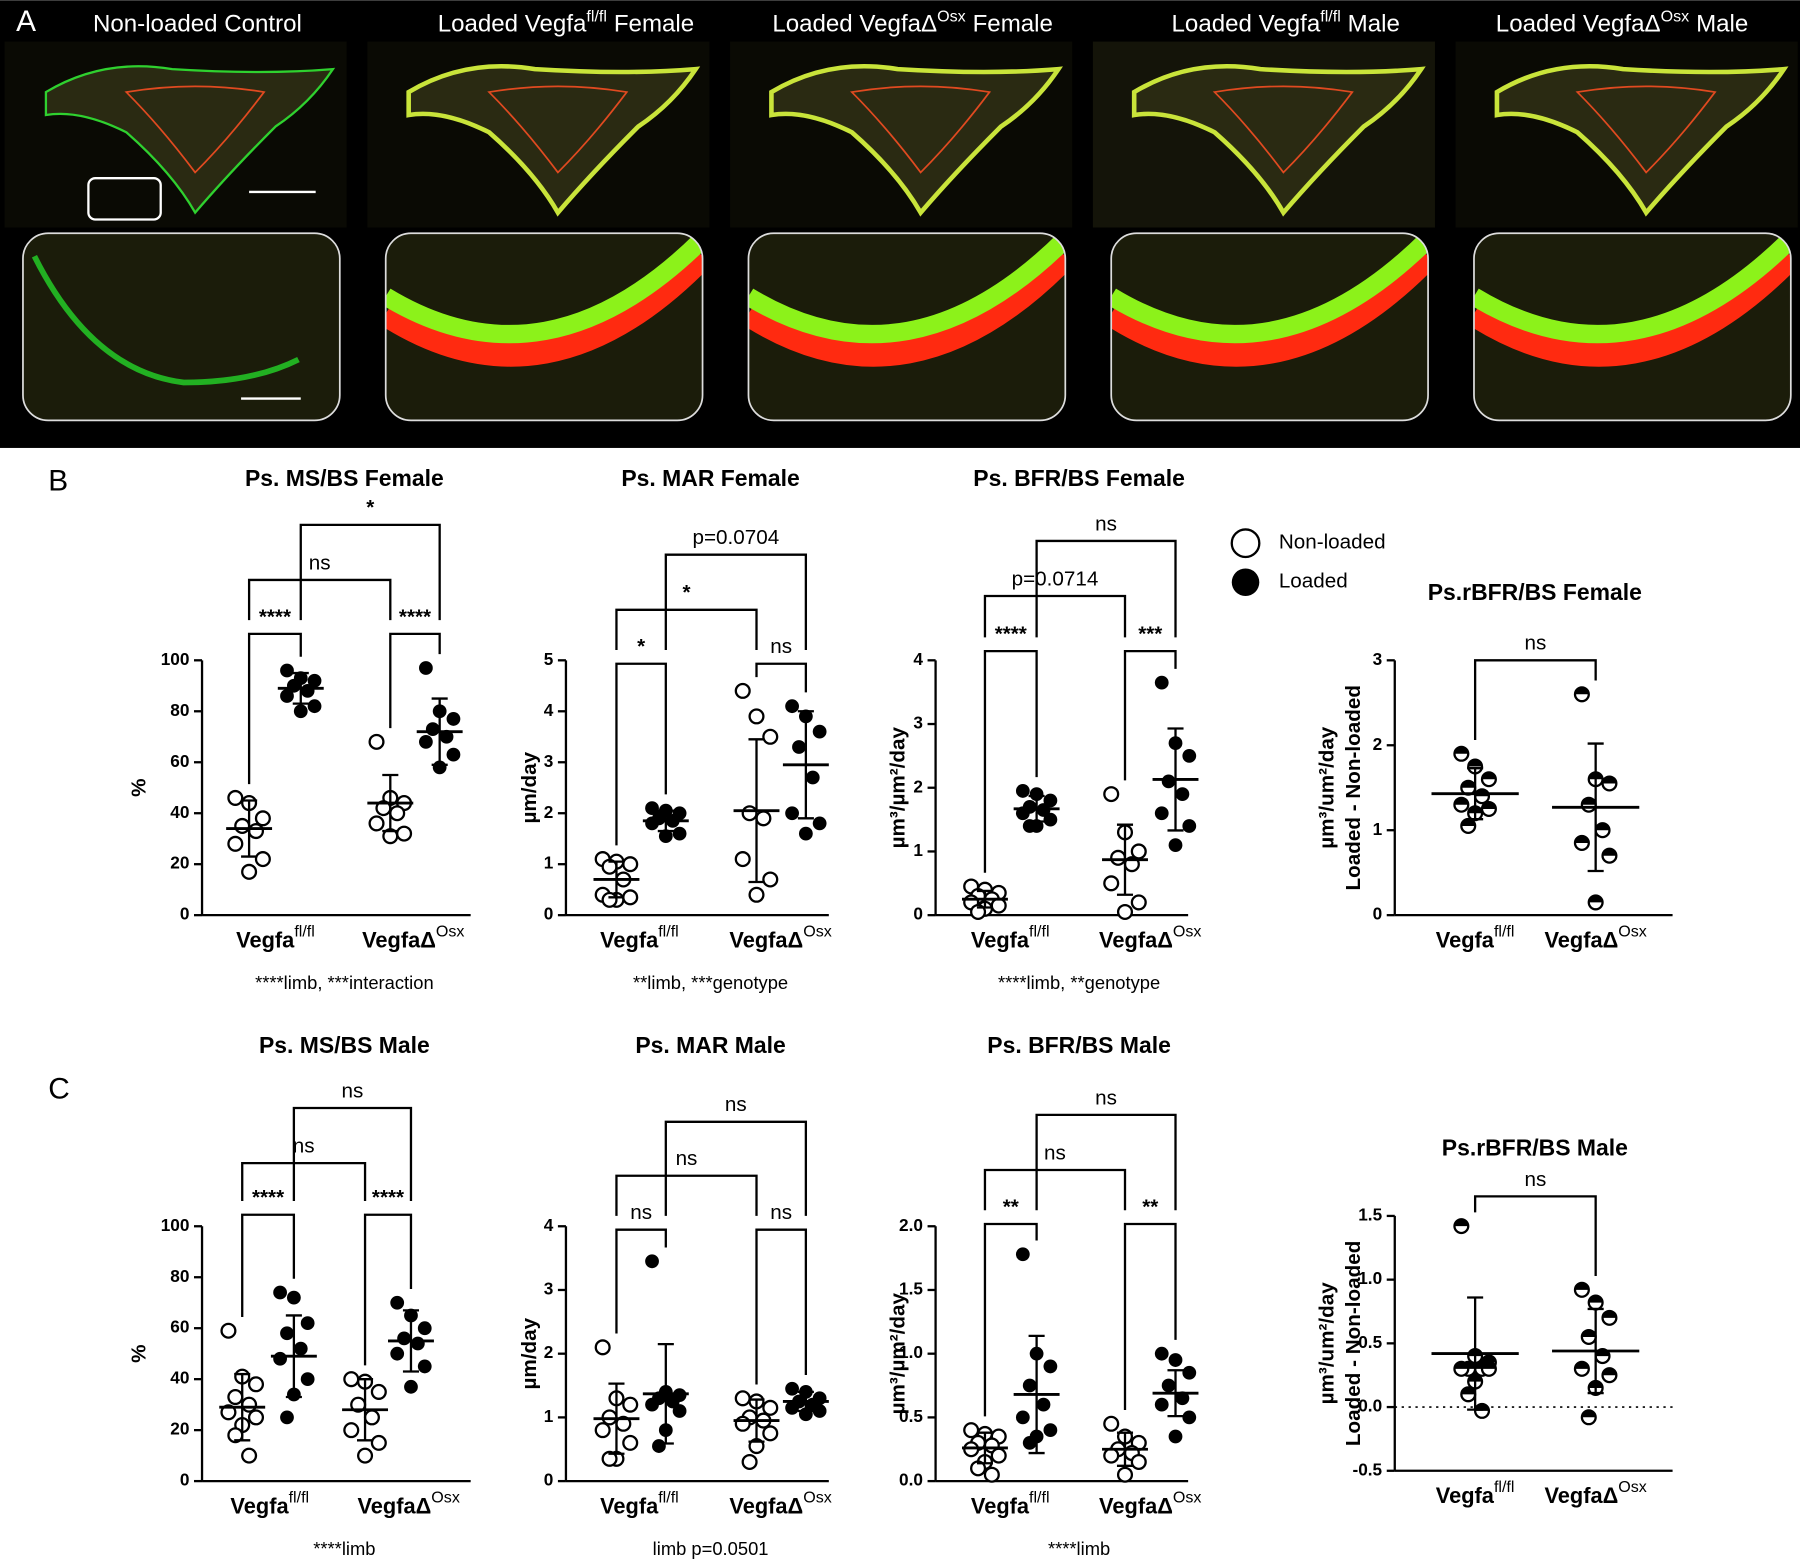 The height and width of the screenshot is (1564, 1800). I want to click on bone-inner, so click(1283, 129).